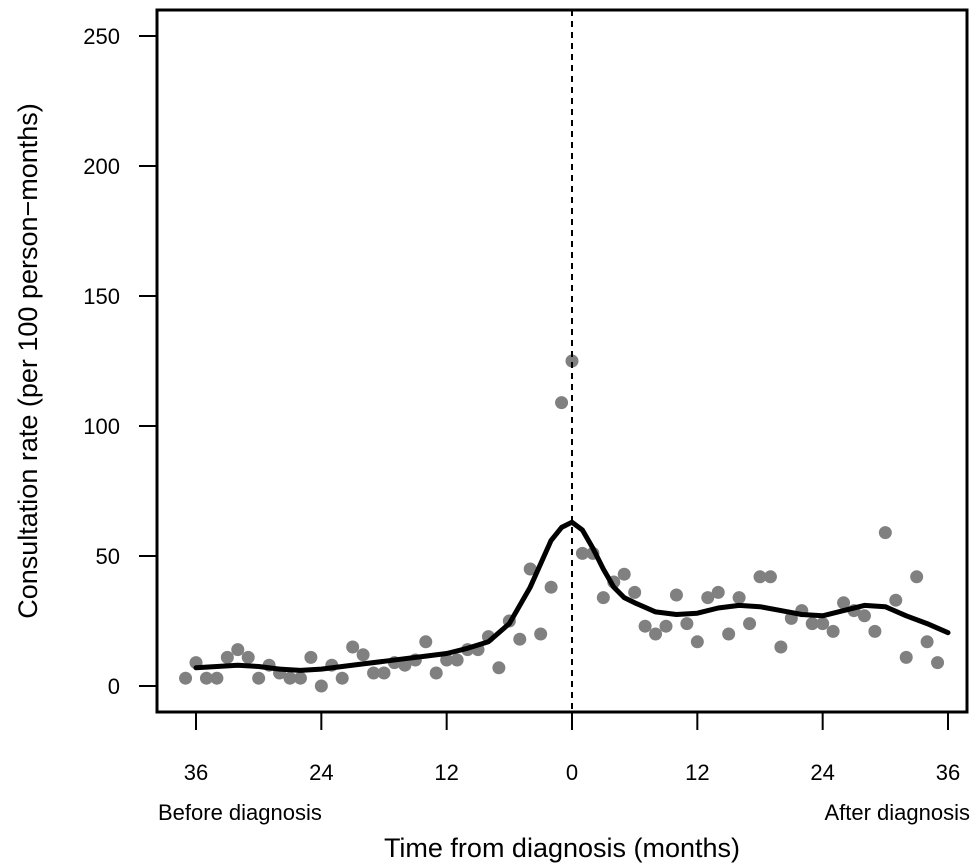  Describe the element at coordinates (101, 166) in the screenshot. I see `y-tick-label: 200` at that location.